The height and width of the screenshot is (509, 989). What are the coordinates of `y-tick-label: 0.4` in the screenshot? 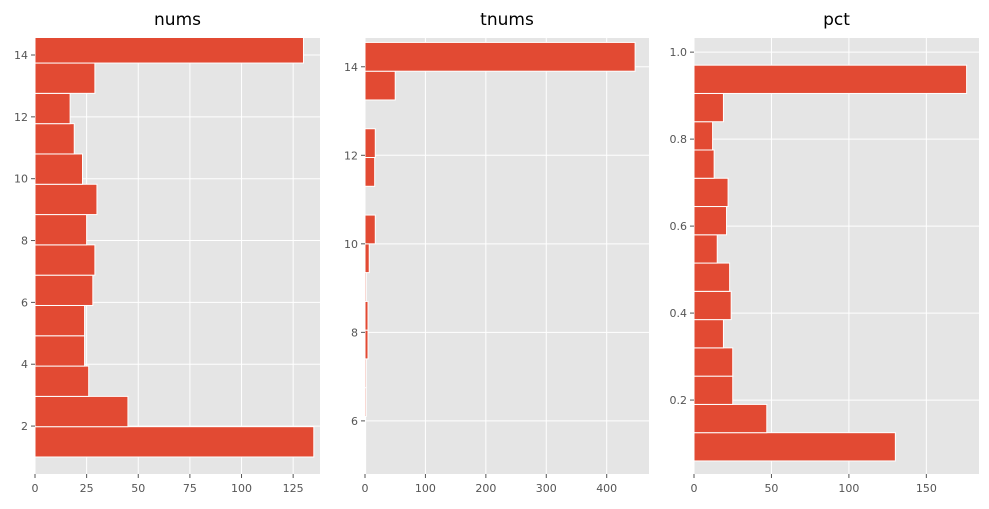 It's located at (679, 313).